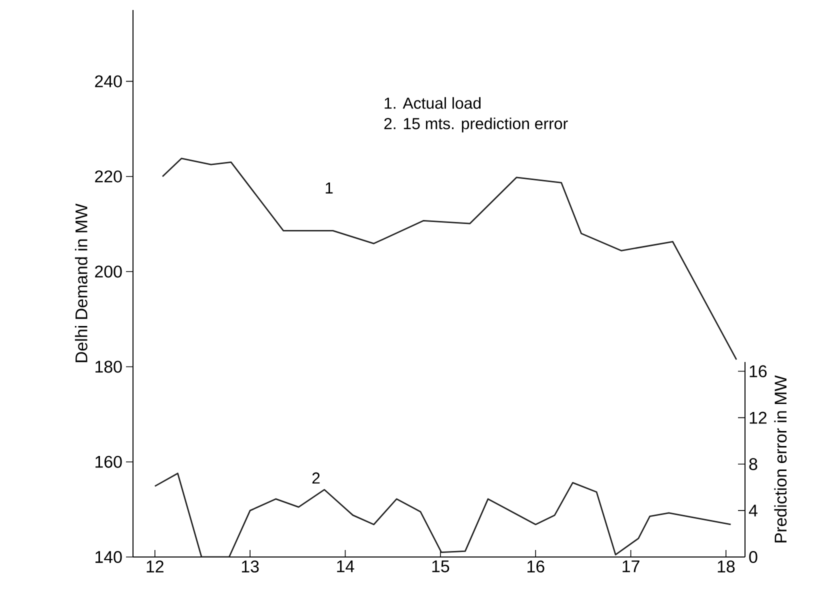 Image resolution: width=837 pixels, height=593 pixels. What do you see at coordinates (780, 458) in the screenshot?
I see `y2-axis-title: Prediction error in MW` at bounding box center [780, 458].